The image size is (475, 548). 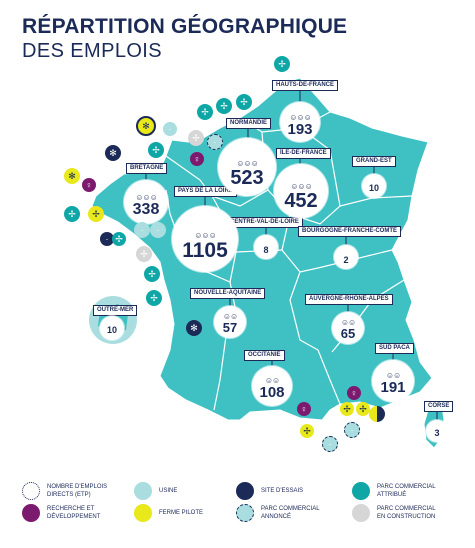 What do you see at coordinates (374, 186) in the screenshot?
I see `bubble-grand-est: 10` at bounding box center [374, 186].